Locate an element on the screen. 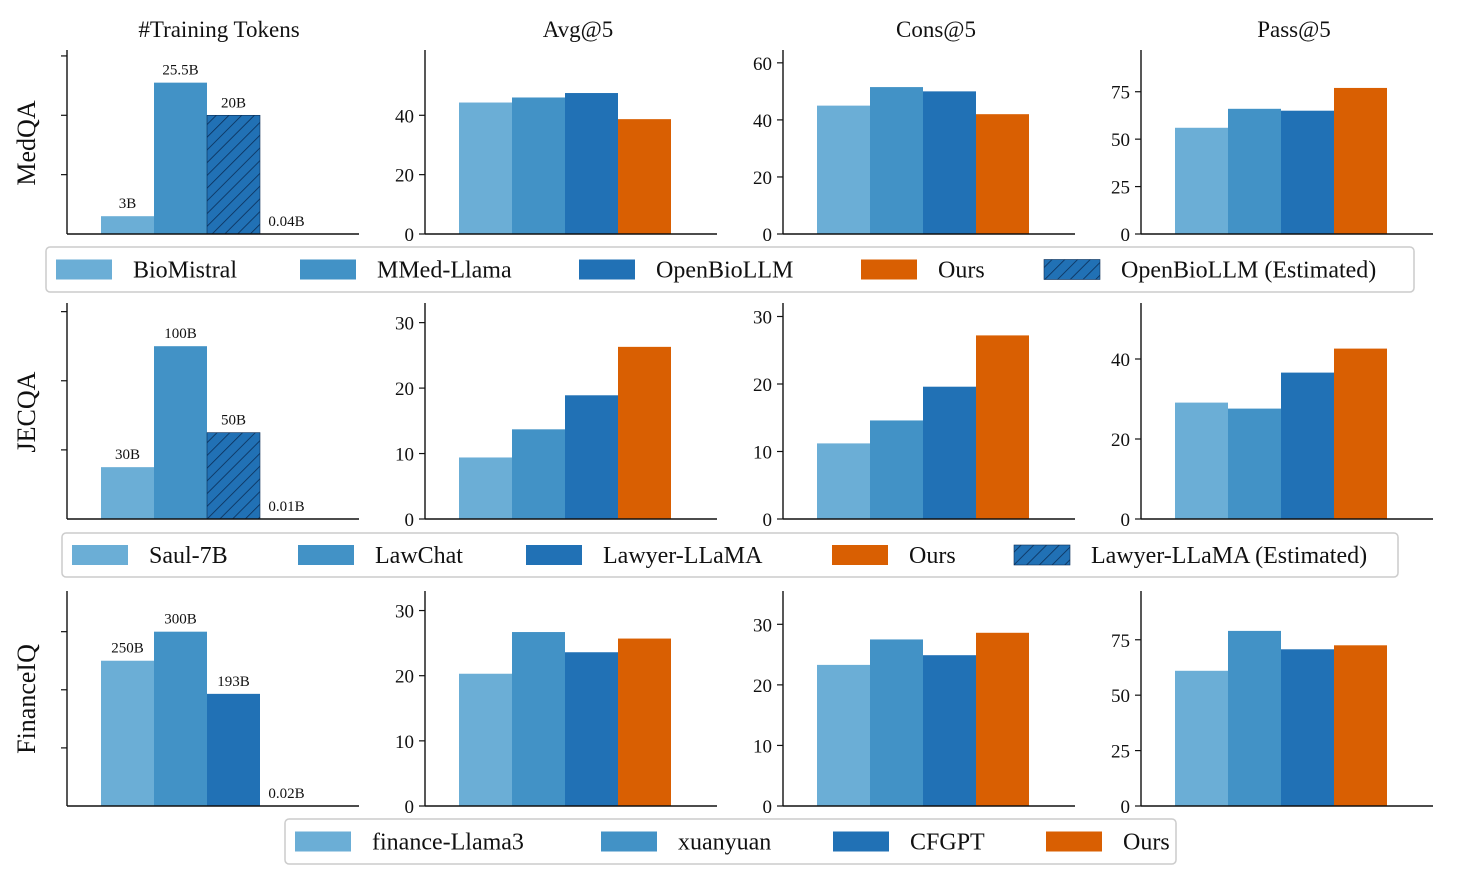 The width and height of the screenshot is (1459, 872). legend-label-cfgpt: CFGPT is located at coordinates (947, 843).